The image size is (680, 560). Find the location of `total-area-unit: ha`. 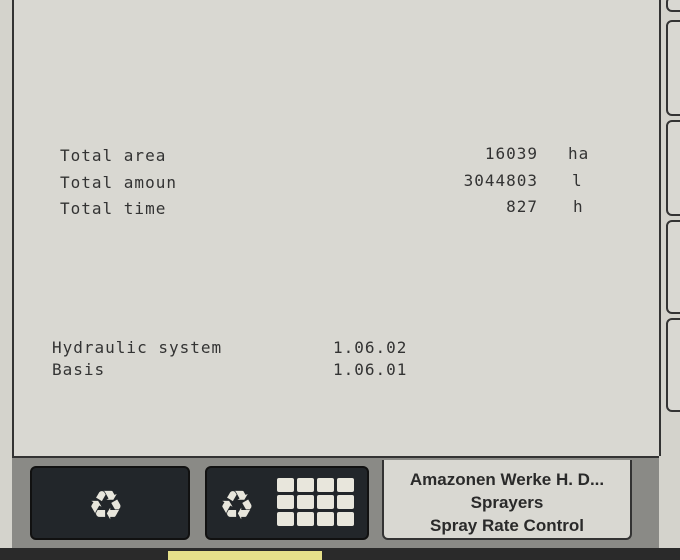

total-area-unit: ha is located at coordinates (579, 153).